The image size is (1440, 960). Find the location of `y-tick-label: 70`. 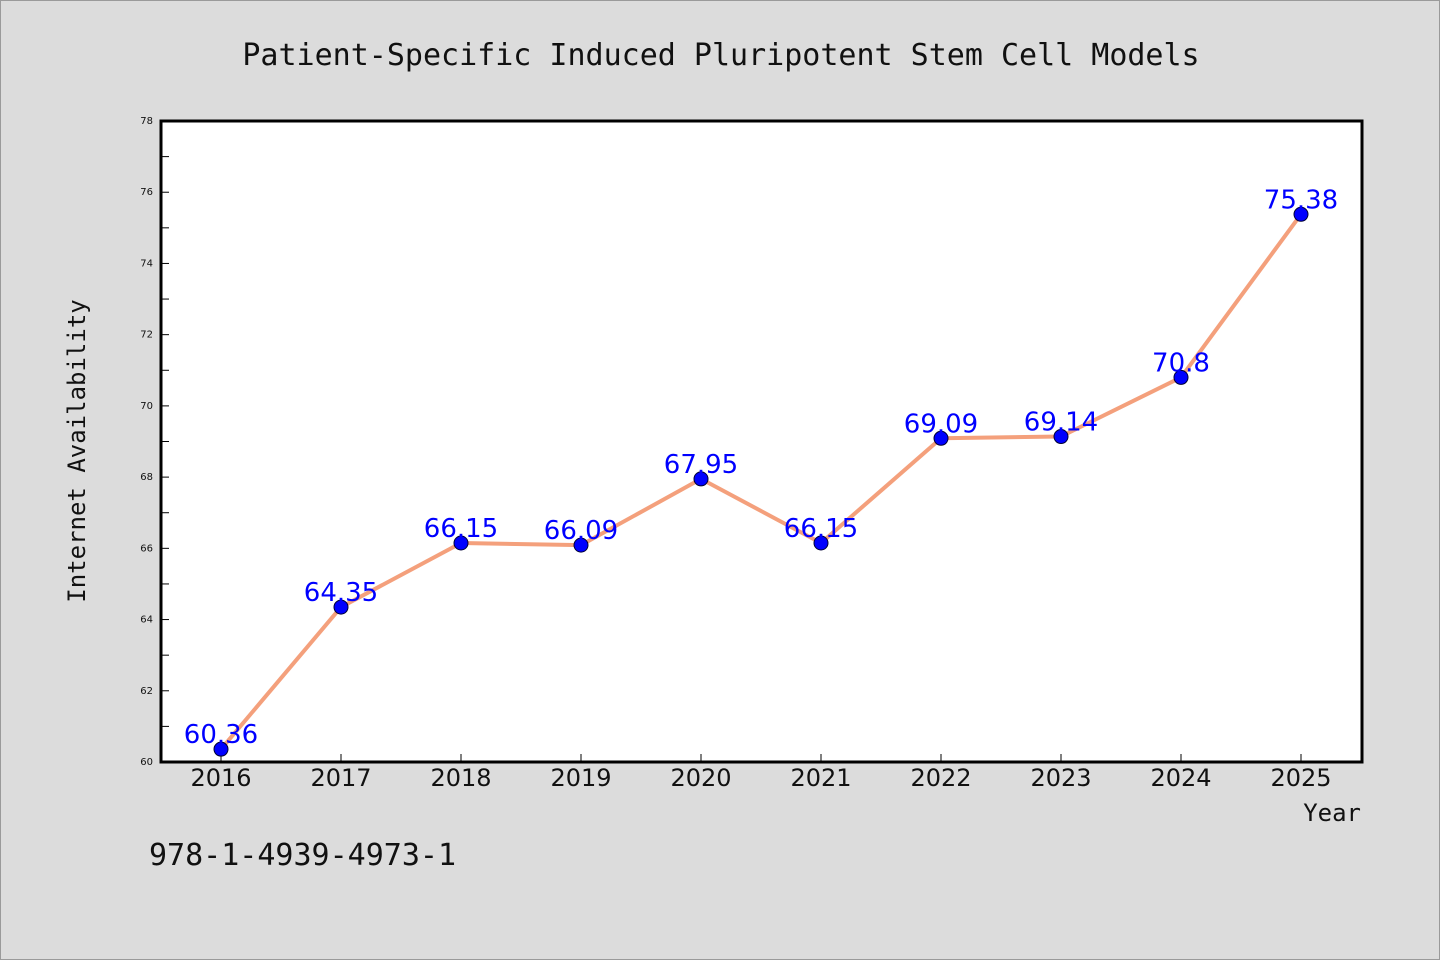

y-tick-label: 70 is located at coordinates (146, 406).